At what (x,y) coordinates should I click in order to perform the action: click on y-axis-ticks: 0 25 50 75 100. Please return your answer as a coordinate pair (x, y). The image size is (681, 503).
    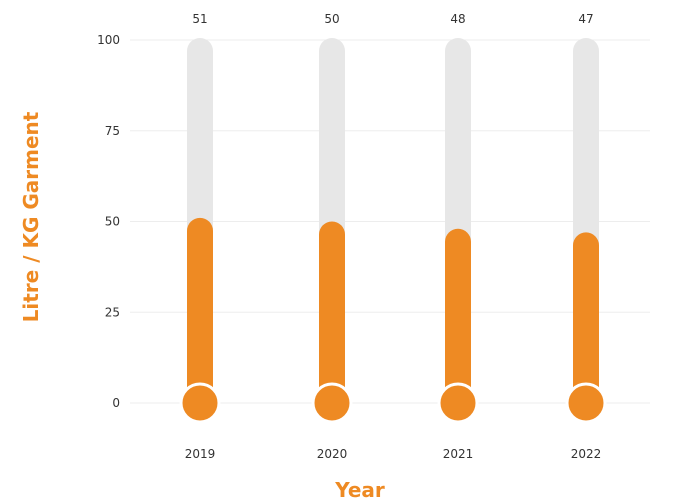
    Looking at the image, I should click on (108, 221).